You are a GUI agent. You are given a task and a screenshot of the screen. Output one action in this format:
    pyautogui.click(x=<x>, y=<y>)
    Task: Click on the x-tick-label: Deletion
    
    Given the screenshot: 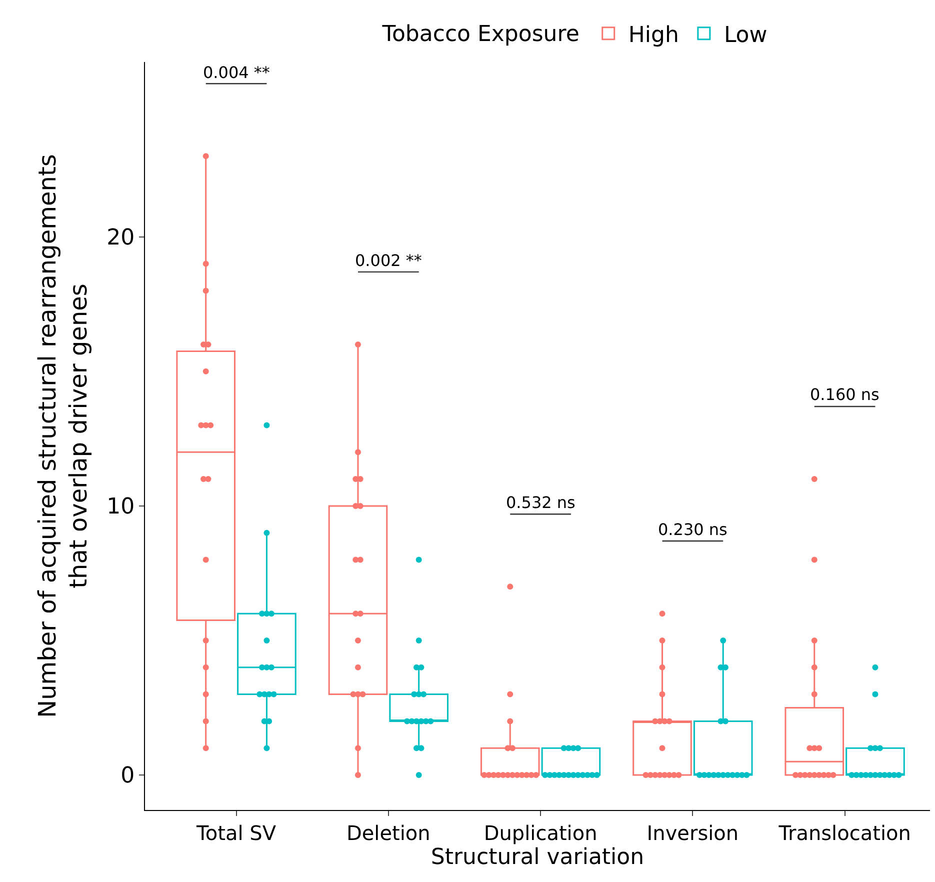 What is the action you would take?
    pyautogui.click(x=388, y=833)
    